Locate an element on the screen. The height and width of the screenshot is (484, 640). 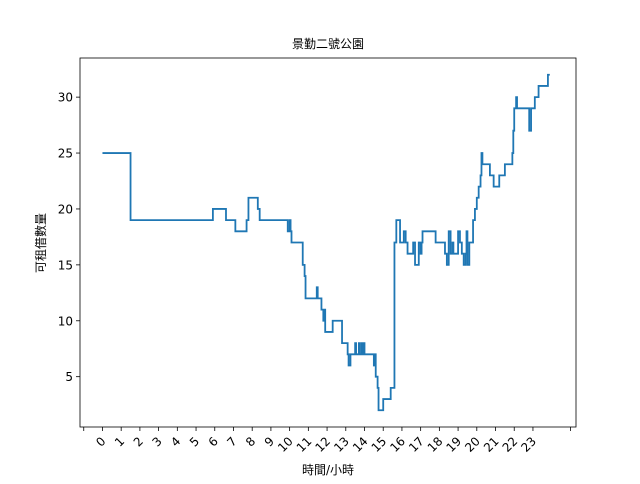
x-tick-label: 22 is located at coordinates (510, 444).